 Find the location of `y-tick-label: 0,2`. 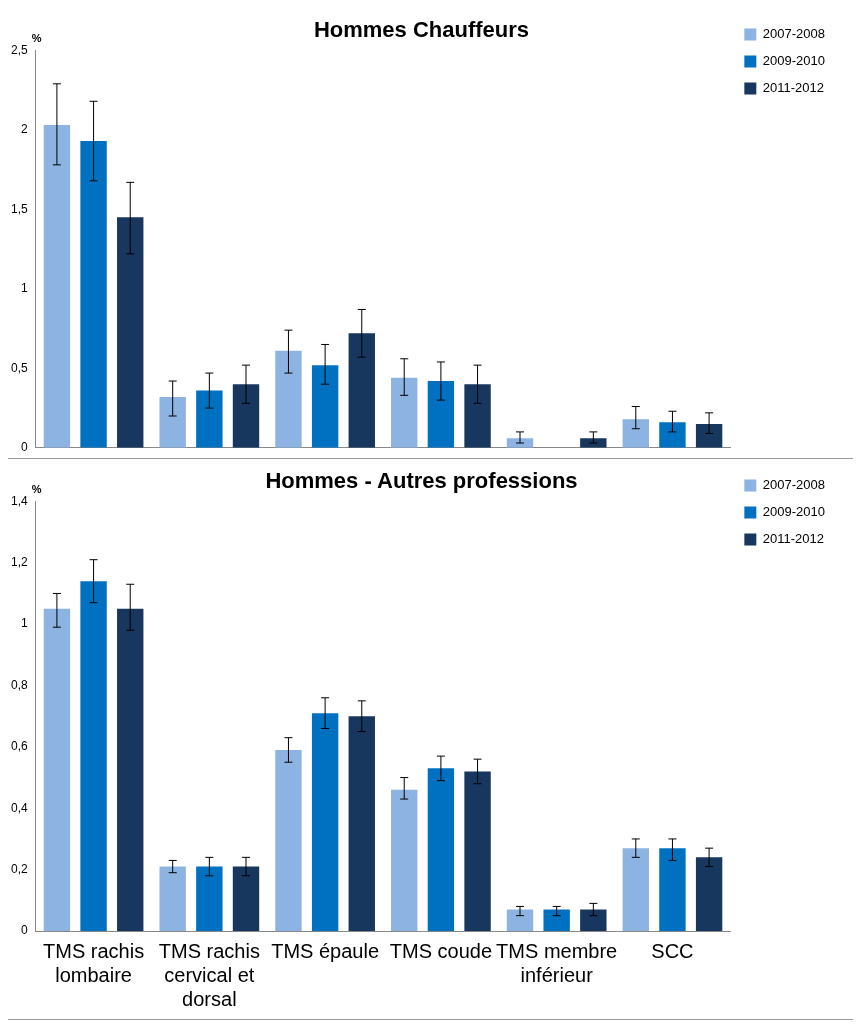

y-tick-label: 0,2 is located at coordinates (19, 868).